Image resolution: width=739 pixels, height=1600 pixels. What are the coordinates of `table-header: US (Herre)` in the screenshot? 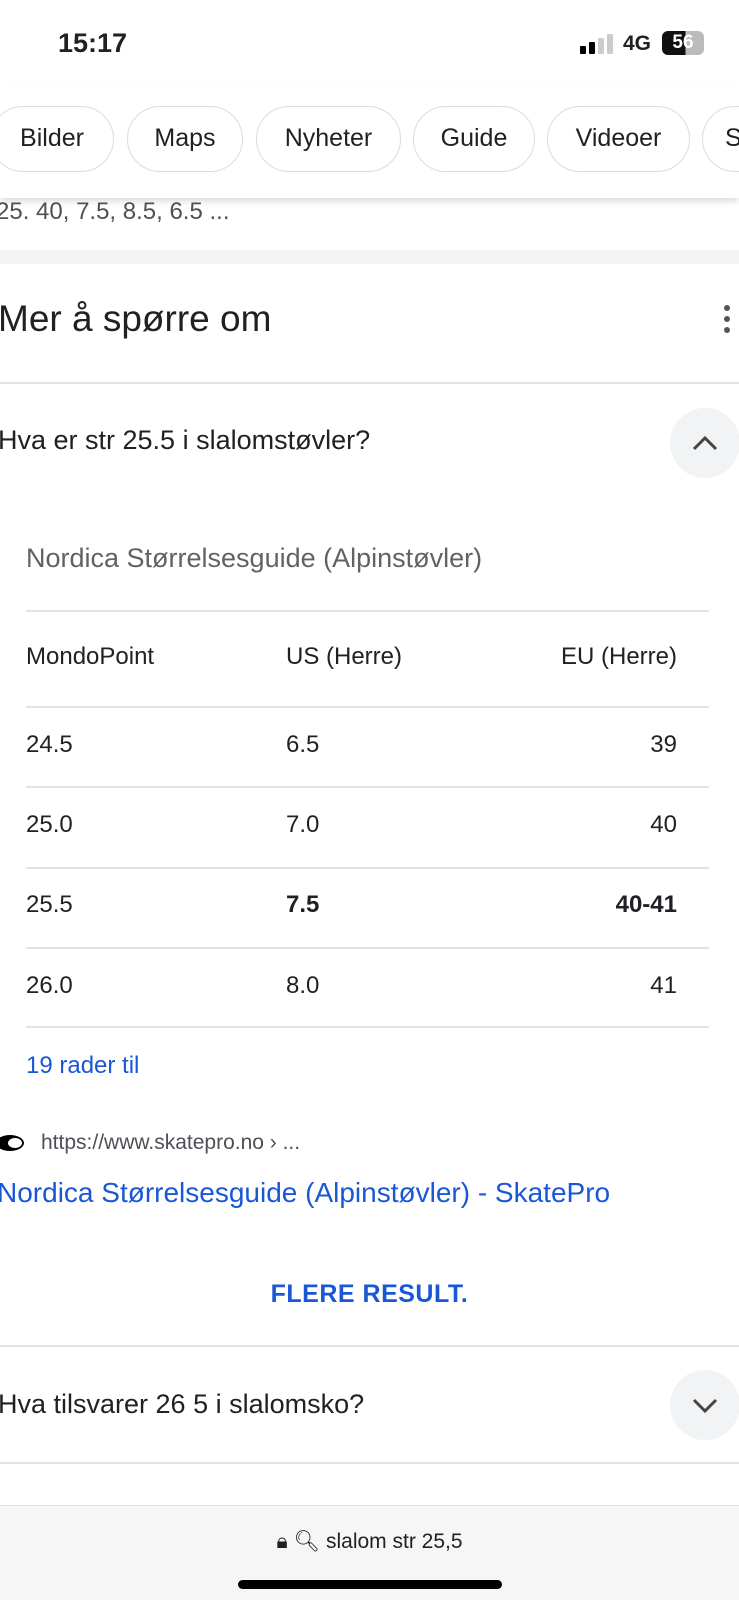 It's located at (344, 656).